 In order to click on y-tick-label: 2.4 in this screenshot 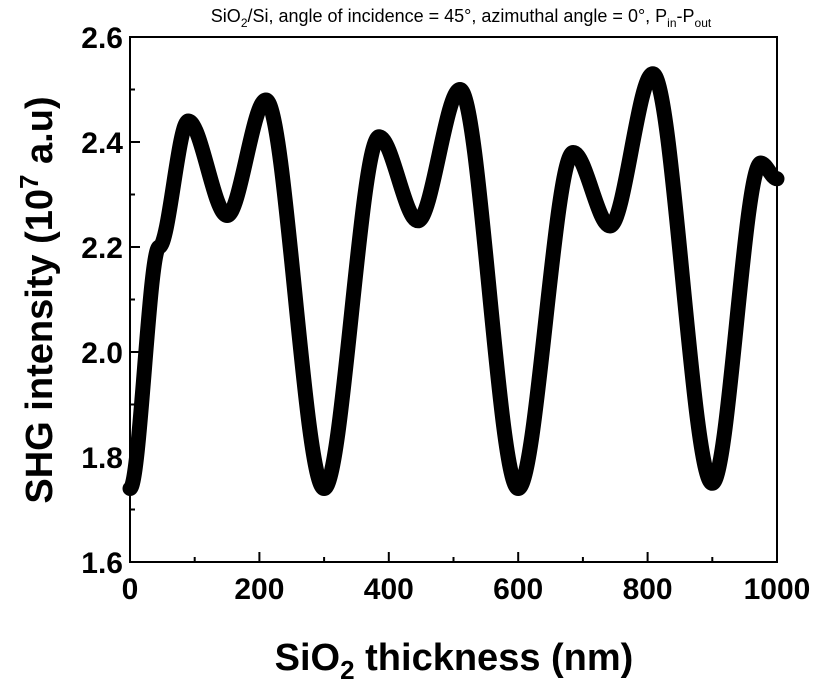, I will do `click(102, 143)`.